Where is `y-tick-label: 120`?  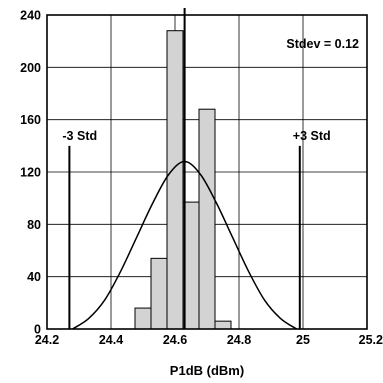 y-tick-label: 120 is located at coordinates (30, 173).